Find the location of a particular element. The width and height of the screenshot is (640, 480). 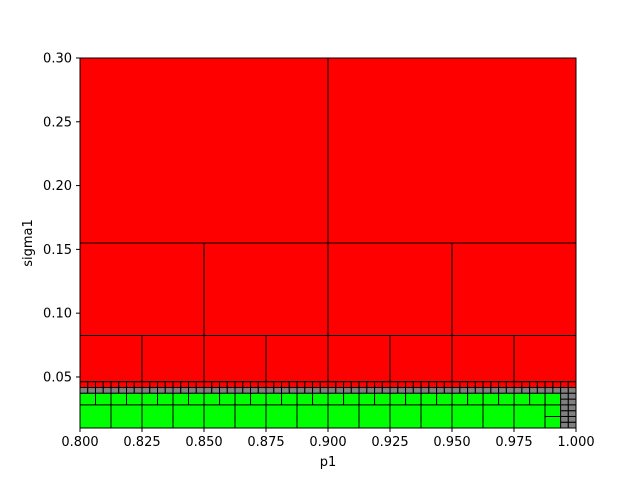

y-axis-label: sigma1 is located at coordinates (28, 243).